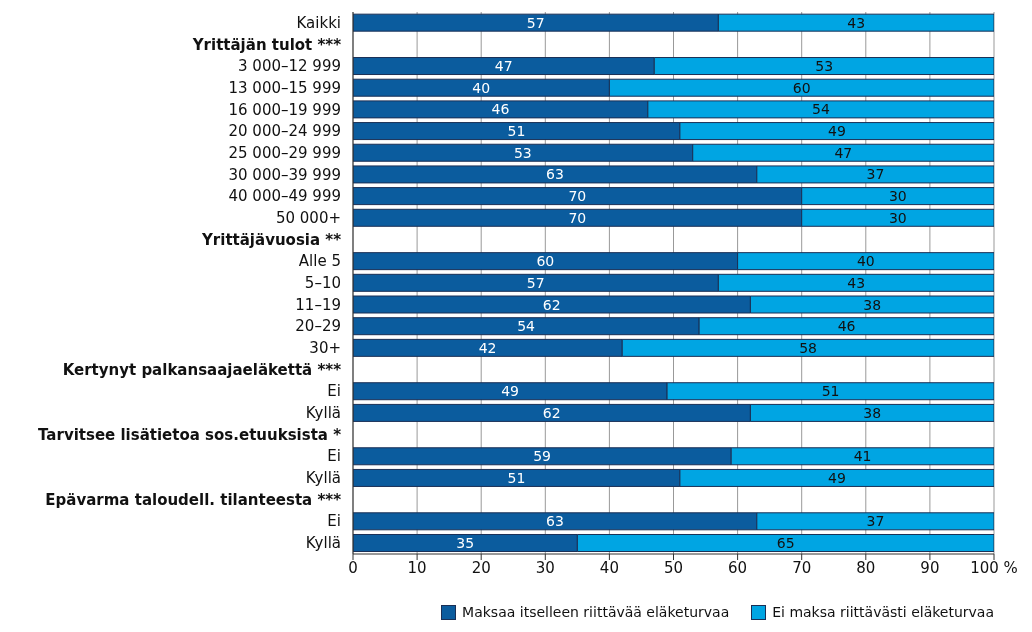  Describe the element at coordinates (542, 456) in the screenshot. I see `data-label: 59` at that location.